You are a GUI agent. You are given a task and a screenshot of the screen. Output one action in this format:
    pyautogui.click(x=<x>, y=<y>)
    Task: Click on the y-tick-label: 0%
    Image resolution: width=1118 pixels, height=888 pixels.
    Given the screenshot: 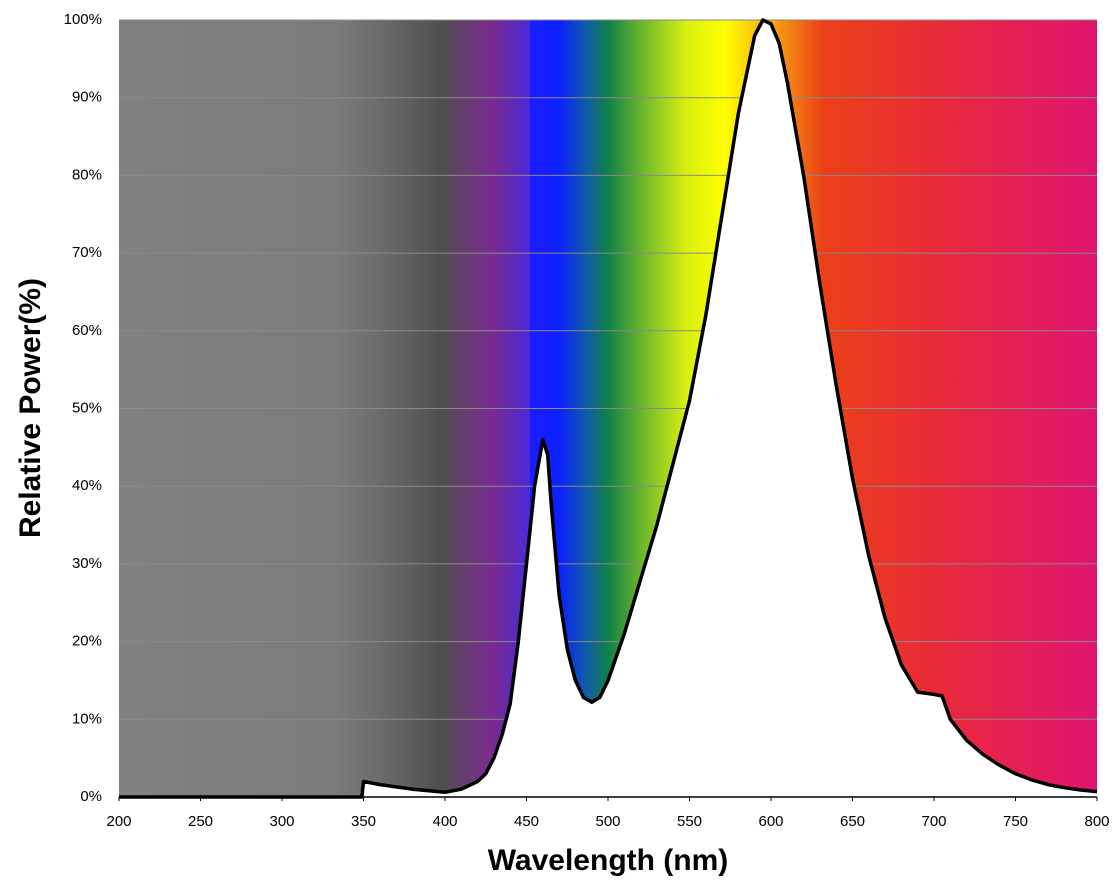 What is the action you would take?
    pyautogui.click(x=91, y=796)
    